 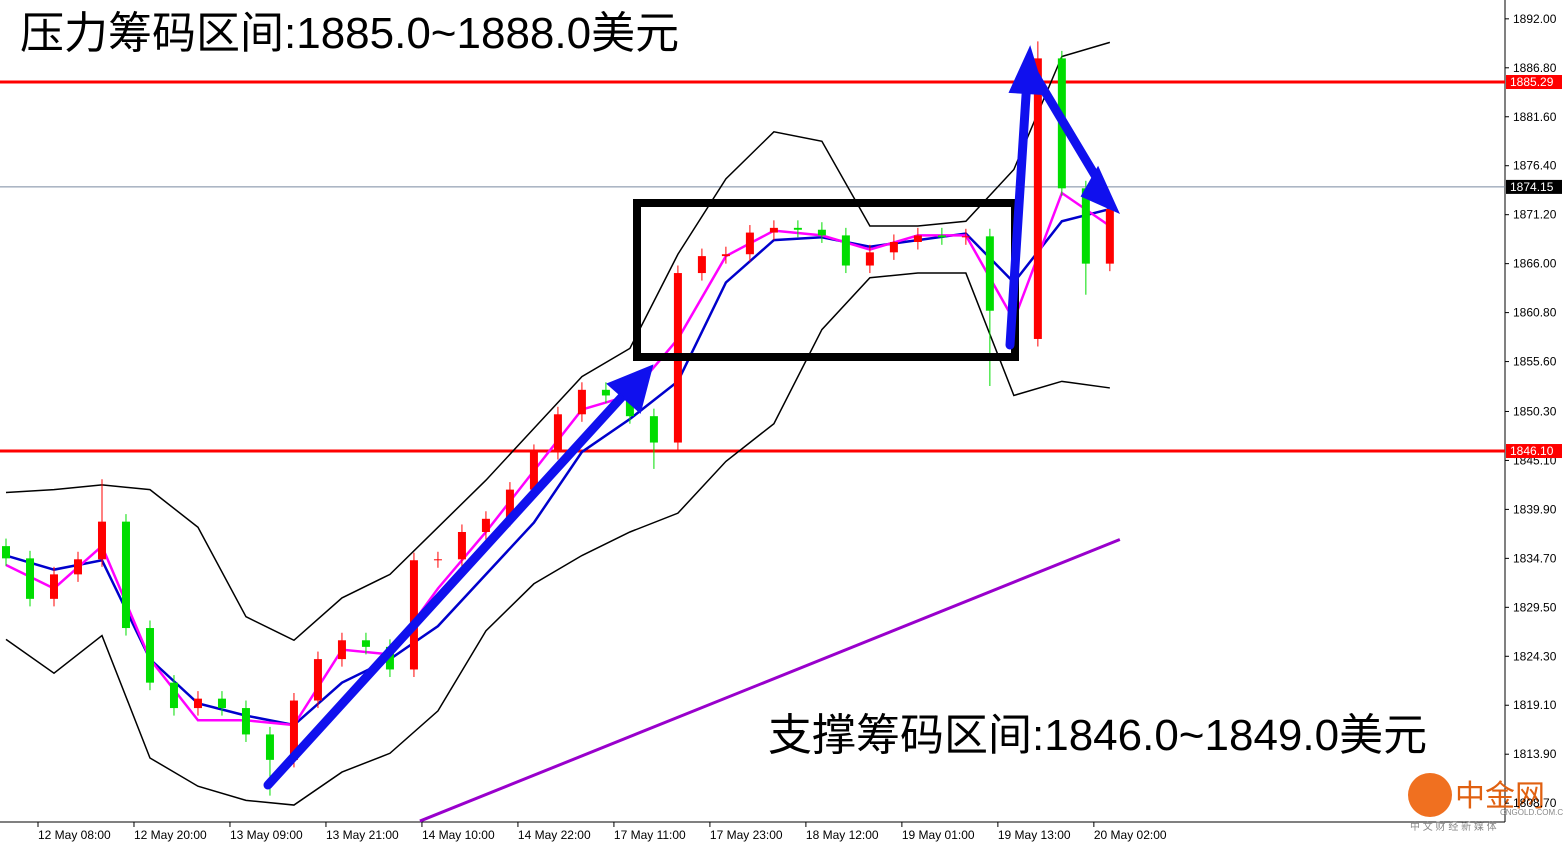 I want to click on logo-name: 中金网, so click(x=1500, y=796).